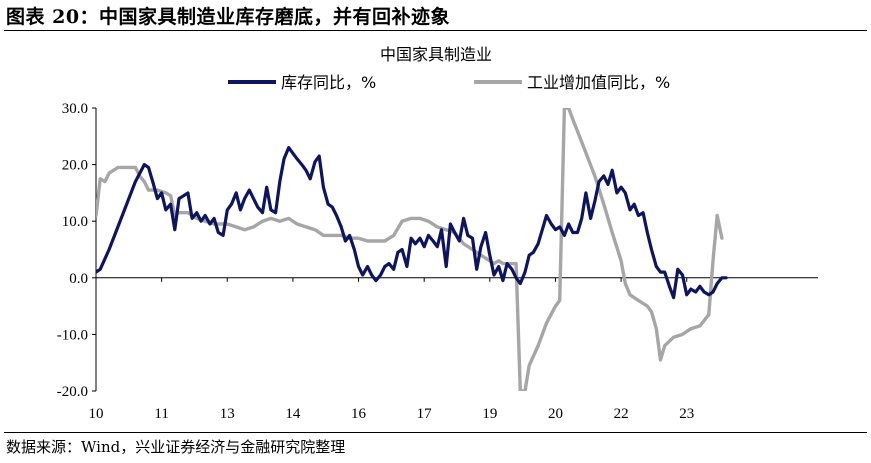  What do you see at coordinates (72, 392) in the screenshot?
I see `y-tick-label: -20.0` at bounding box center [72, 392].